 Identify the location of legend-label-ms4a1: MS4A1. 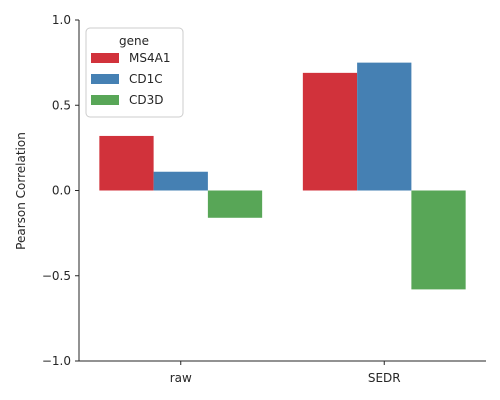
(149, 58).